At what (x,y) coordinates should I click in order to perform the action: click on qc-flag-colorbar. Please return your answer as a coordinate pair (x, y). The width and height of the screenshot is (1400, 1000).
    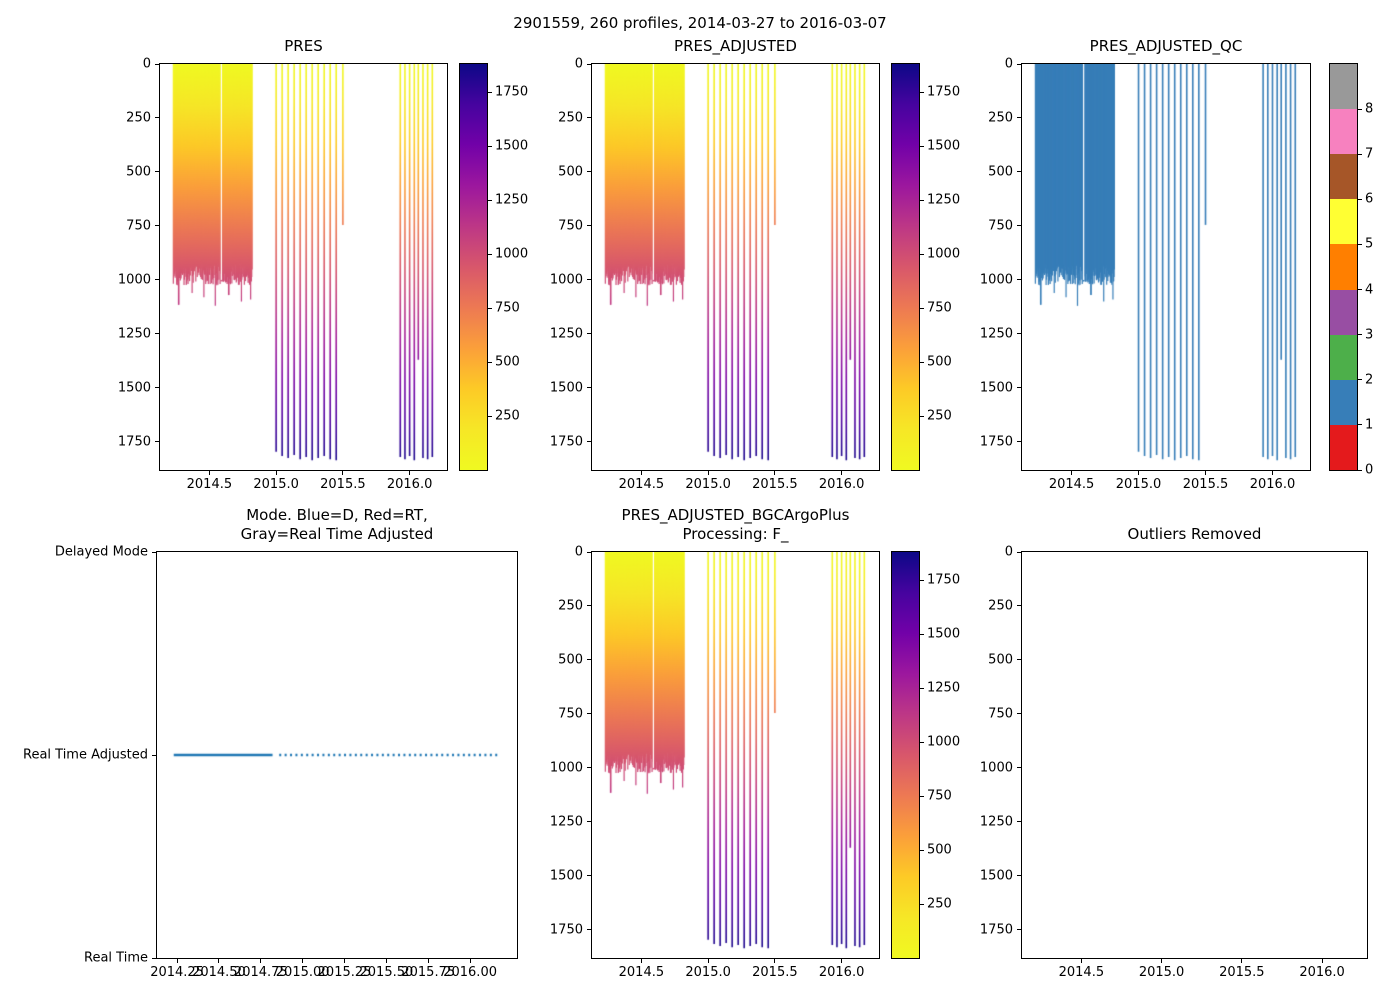
    Looking at the image, I should click on (1343, 267).